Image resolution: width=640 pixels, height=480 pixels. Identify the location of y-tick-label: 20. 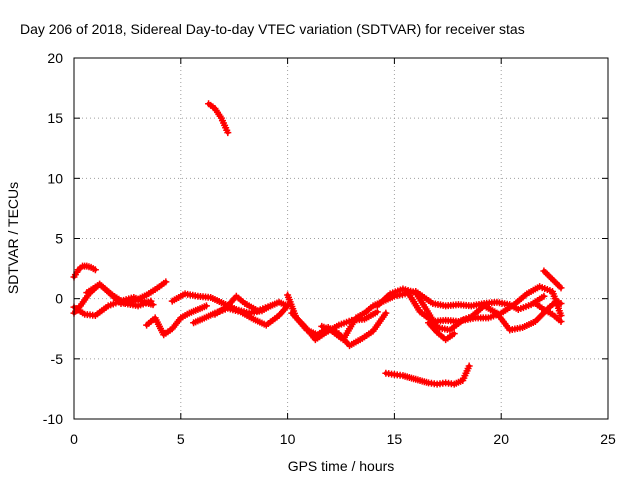
(55, 58).